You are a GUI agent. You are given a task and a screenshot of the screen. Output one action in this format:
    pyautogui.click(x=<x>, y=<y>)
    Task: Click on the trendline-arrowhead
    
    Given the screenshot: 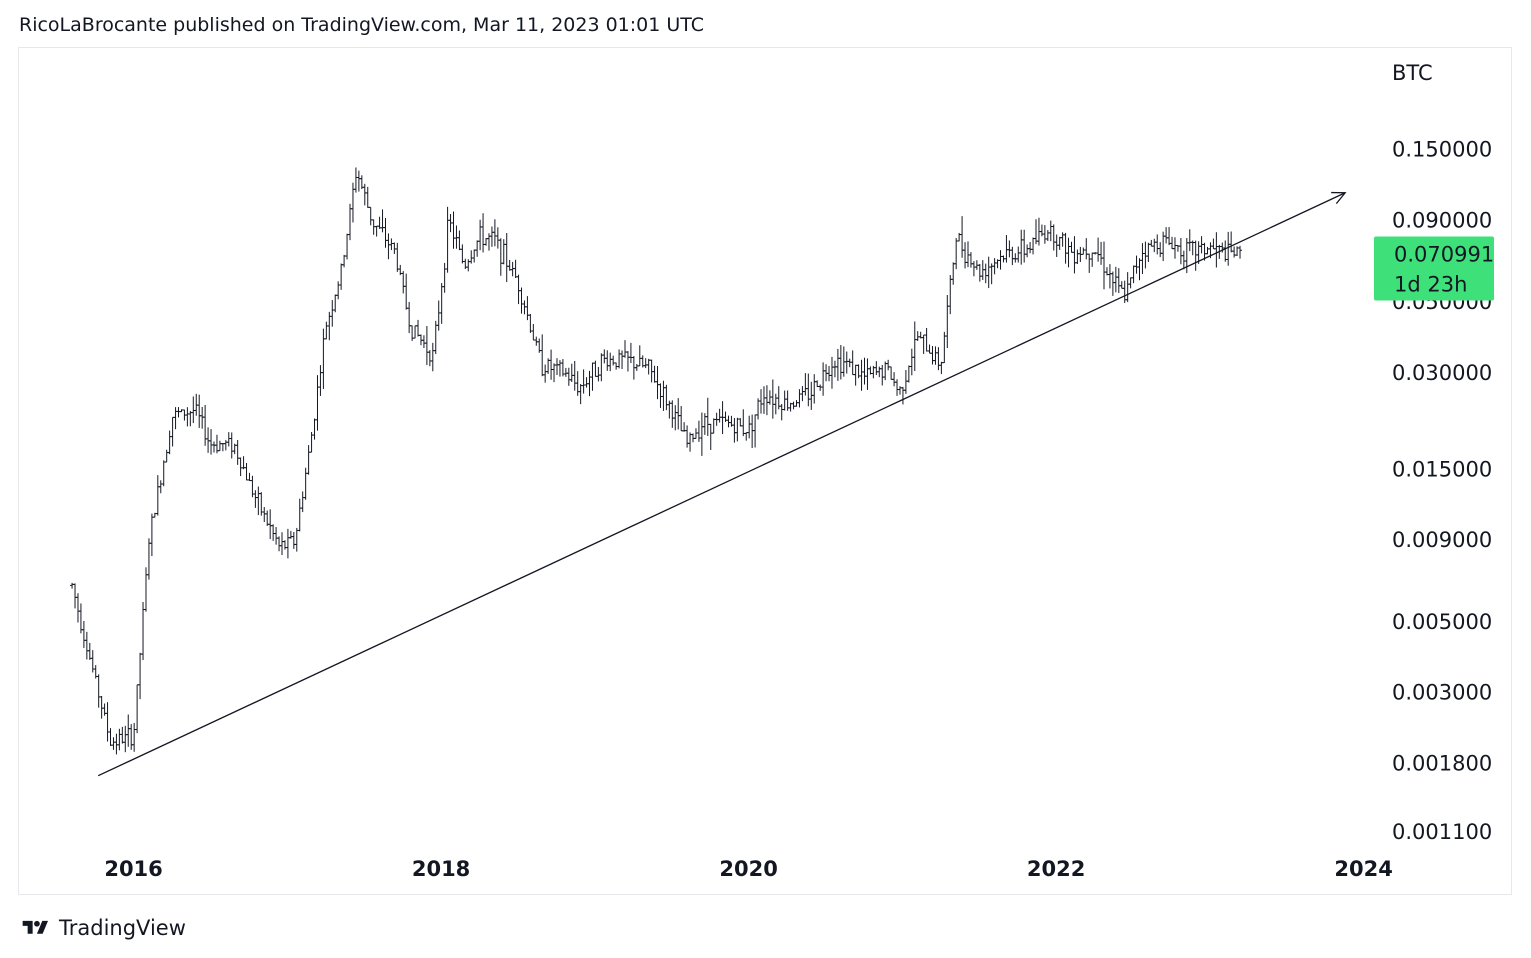 What is the action you would take?
    pyautogui.click(x=1339, y=198)
    